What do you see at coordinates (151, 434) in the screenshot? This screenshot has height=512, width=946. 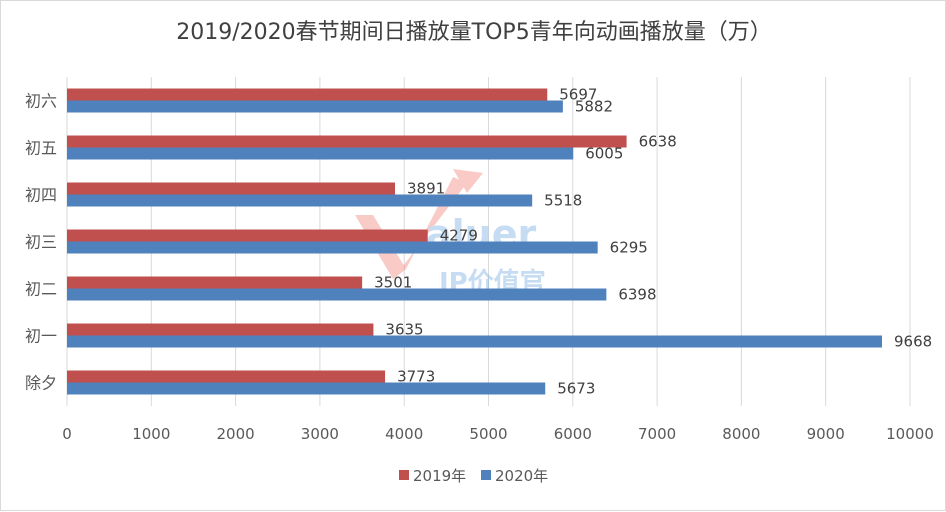 I see `x-tick-label: 1000` at bounding box center [151, 434].